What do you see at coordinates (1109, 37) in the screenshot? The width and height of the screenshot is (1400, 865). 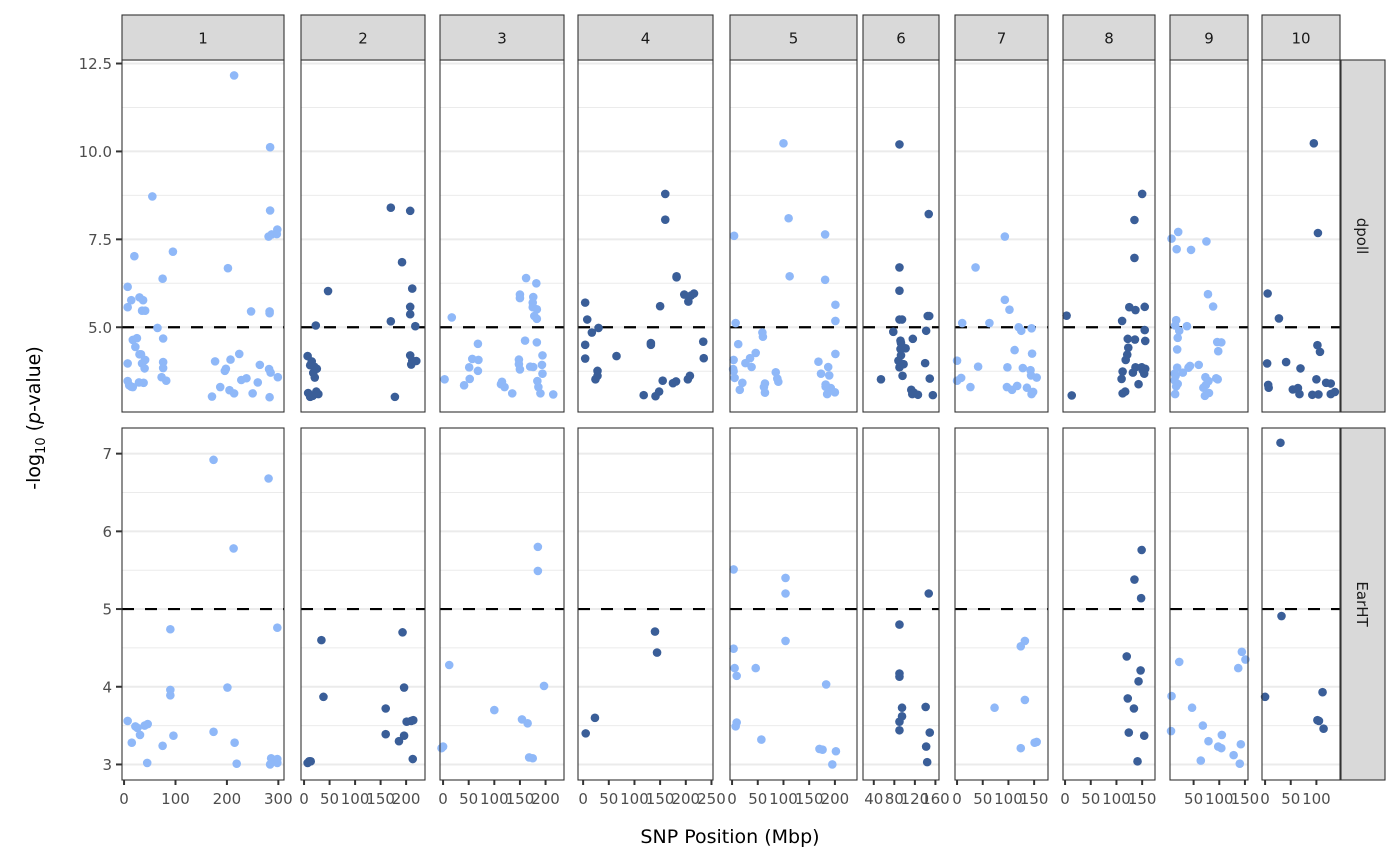 I see `strip-top-chr8: 8` at bounding box center [1109, 37].